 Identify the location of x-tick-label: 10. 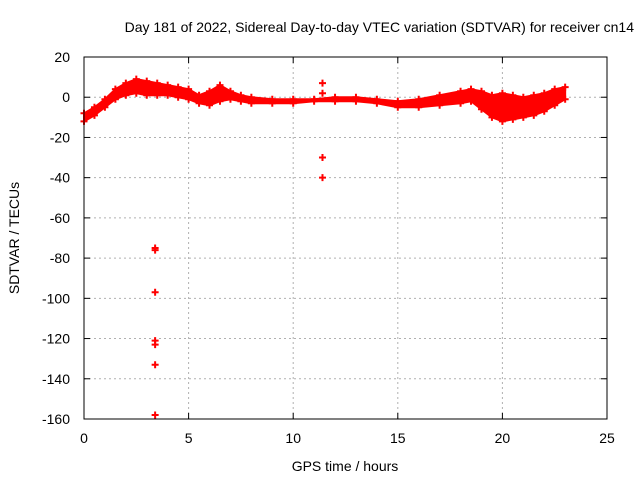
(293, 438).